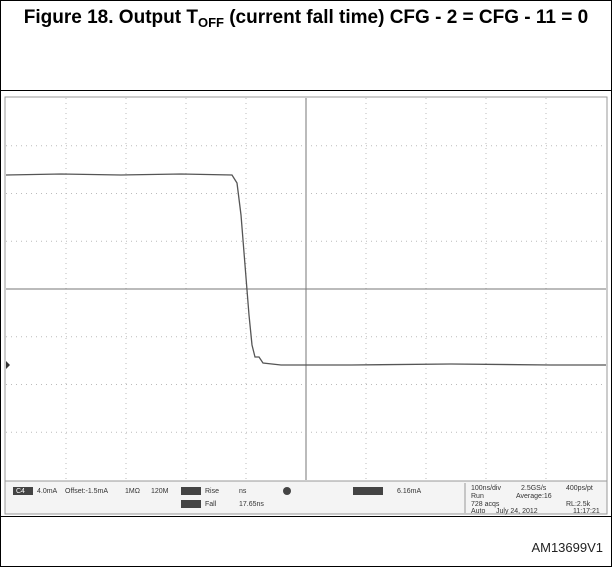  Describe the element at coordinates (20, 491) in the screenshot. I see `channel: C4` at that location.